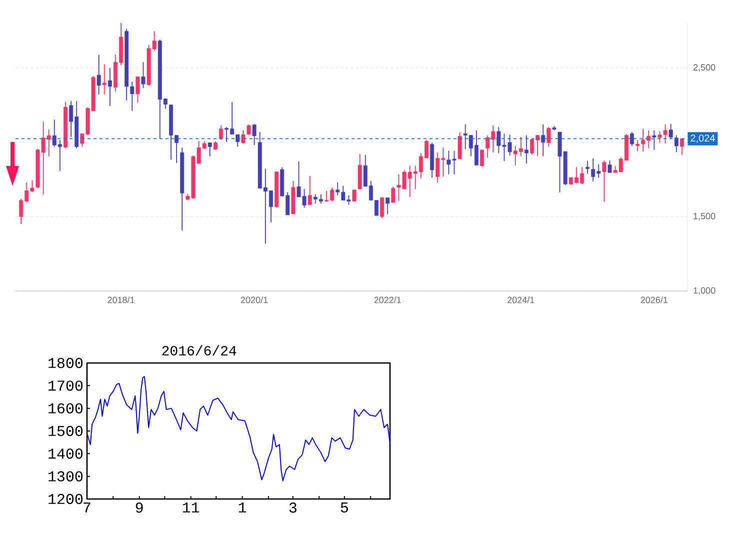 The height and width of the screenshot is (534, 741). I want to click on y-tick-label: 2,500, so click(704, 68).